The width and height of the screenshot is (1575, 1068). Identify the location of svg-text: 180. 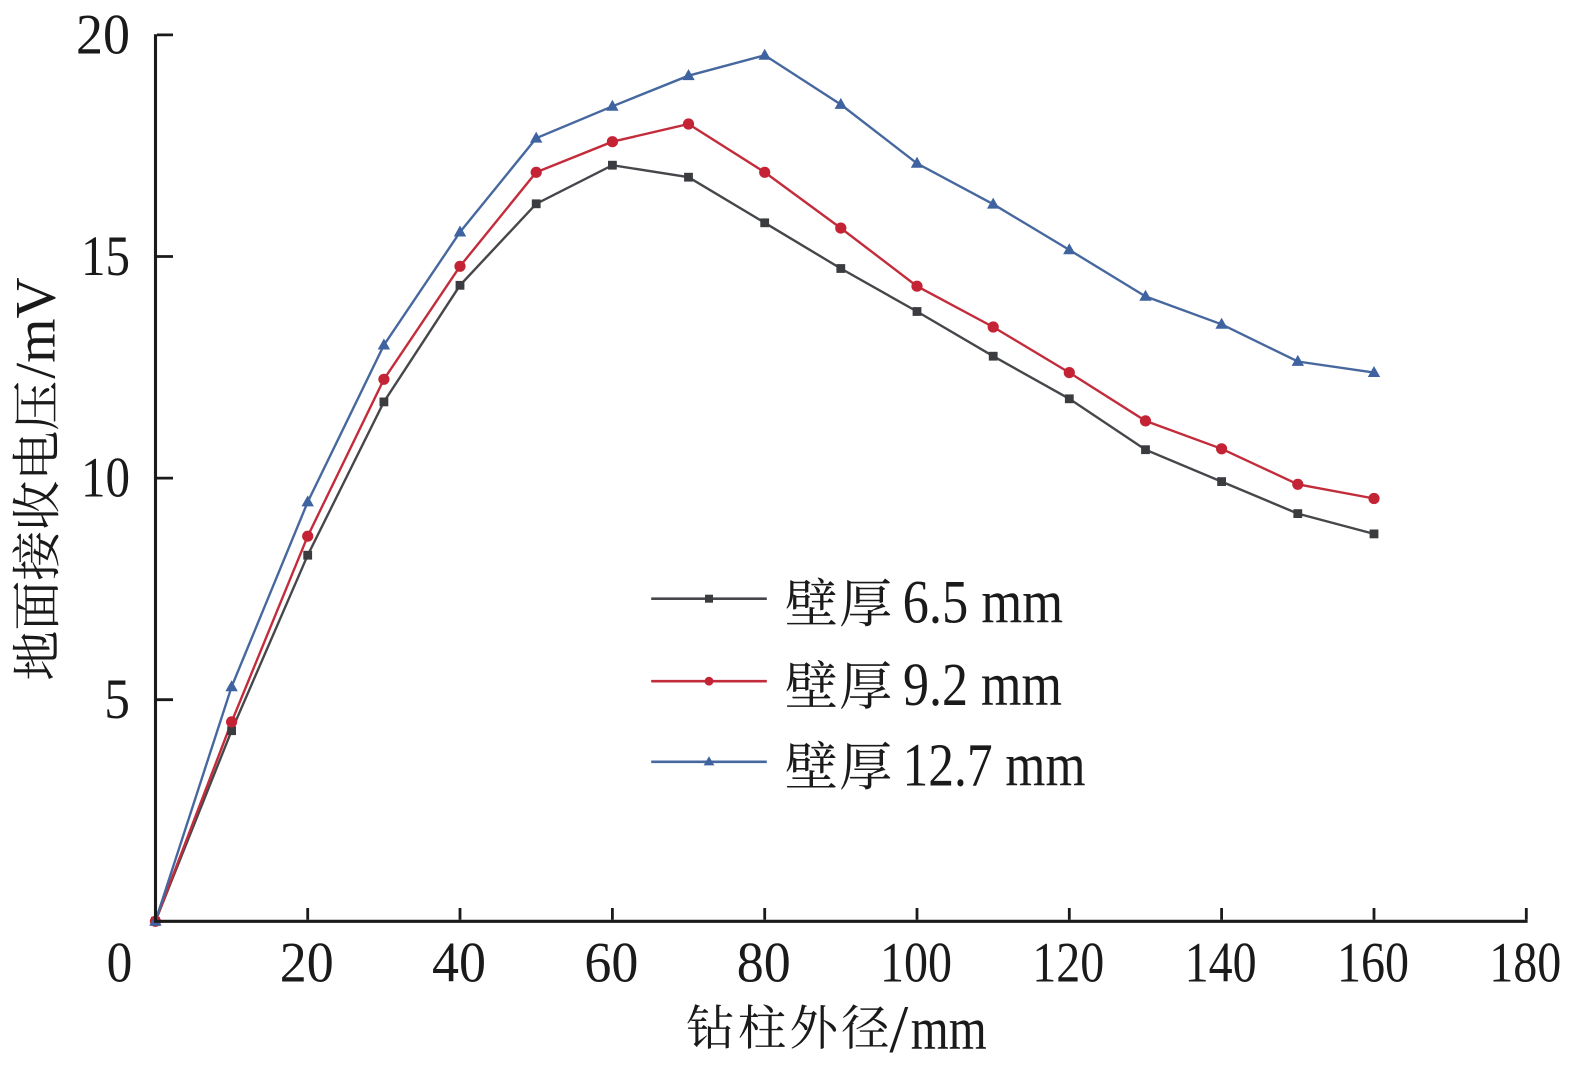
(1525, 963).